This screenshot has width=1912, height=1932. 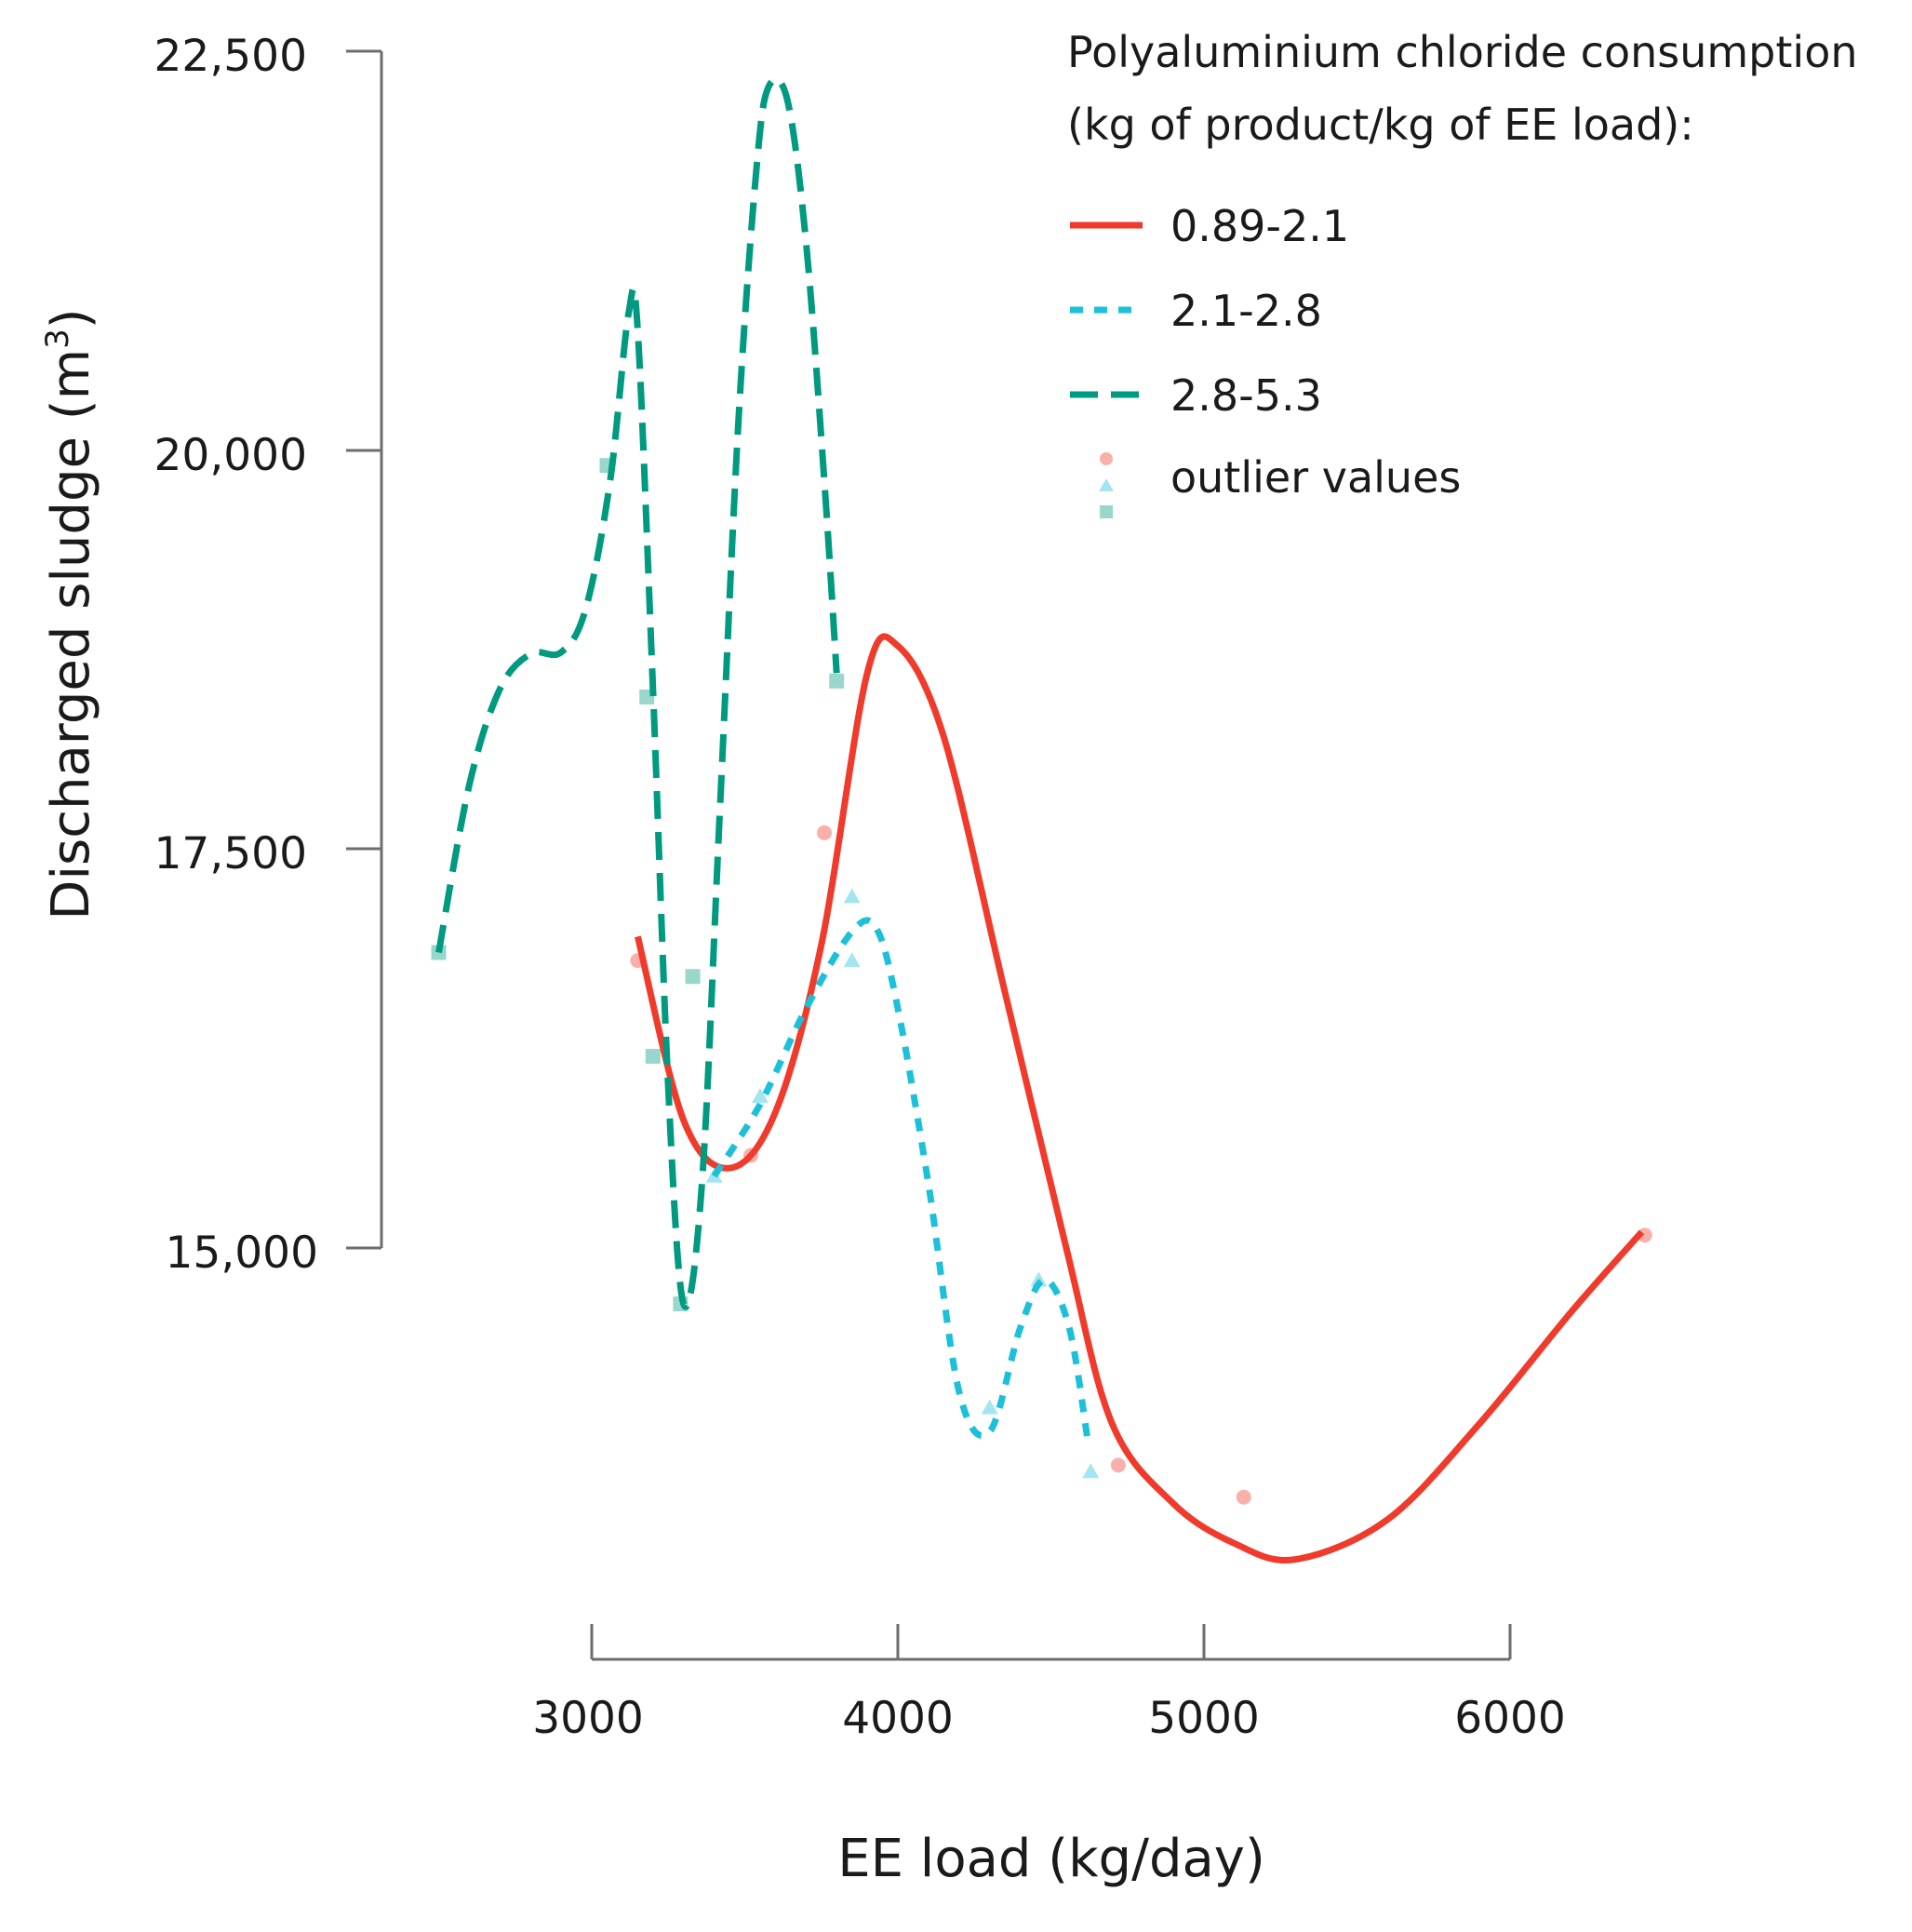 I want to click on x-axis-title: EE load (kg/day), so click(x=1051, y=1859).